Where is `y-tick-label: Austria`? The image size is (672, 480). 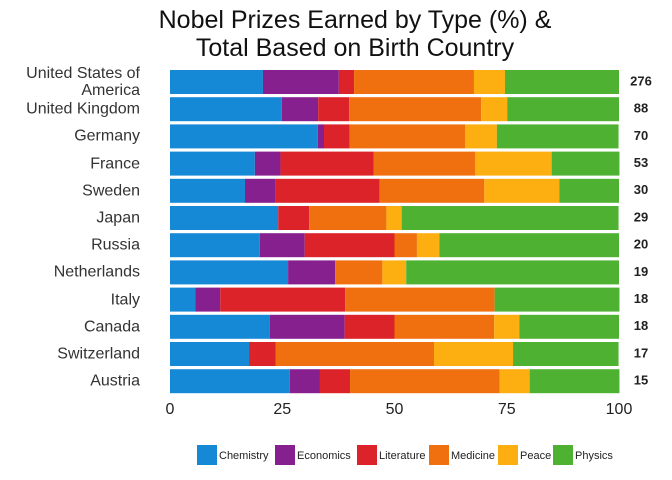 y-tick-label: Austria is located at coordinates (115, 381).